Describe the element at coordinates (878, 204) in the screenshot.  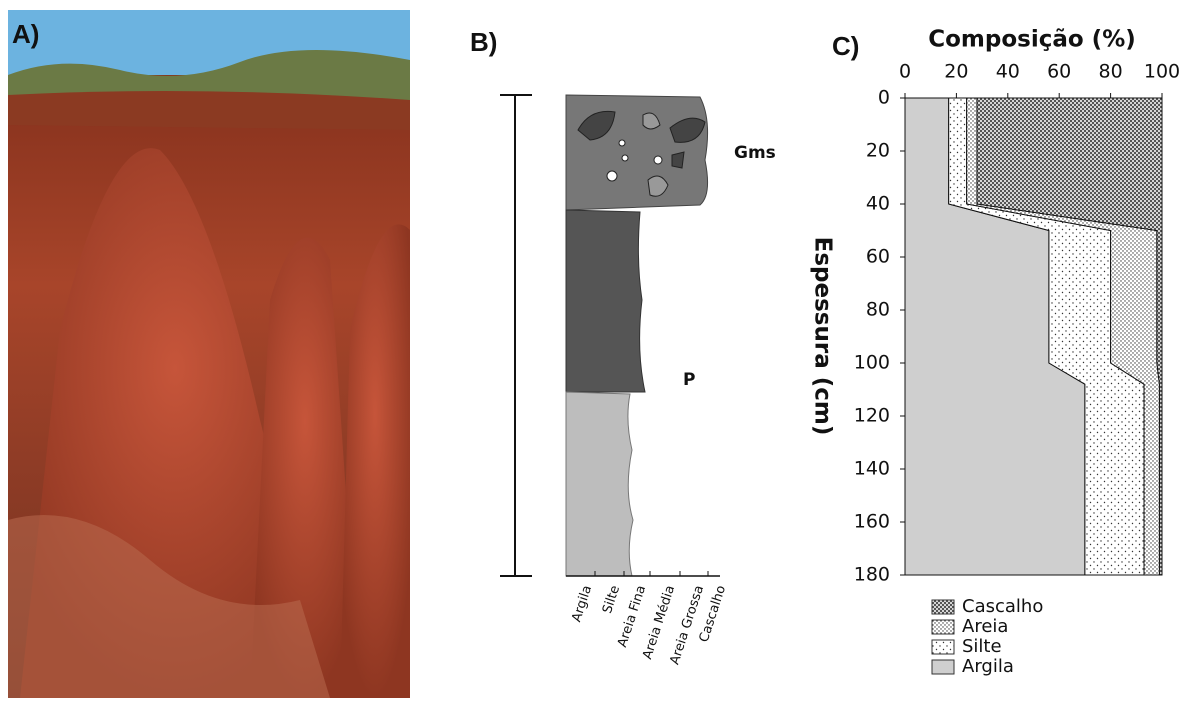
I see `y-tick-label: 40` at that location.